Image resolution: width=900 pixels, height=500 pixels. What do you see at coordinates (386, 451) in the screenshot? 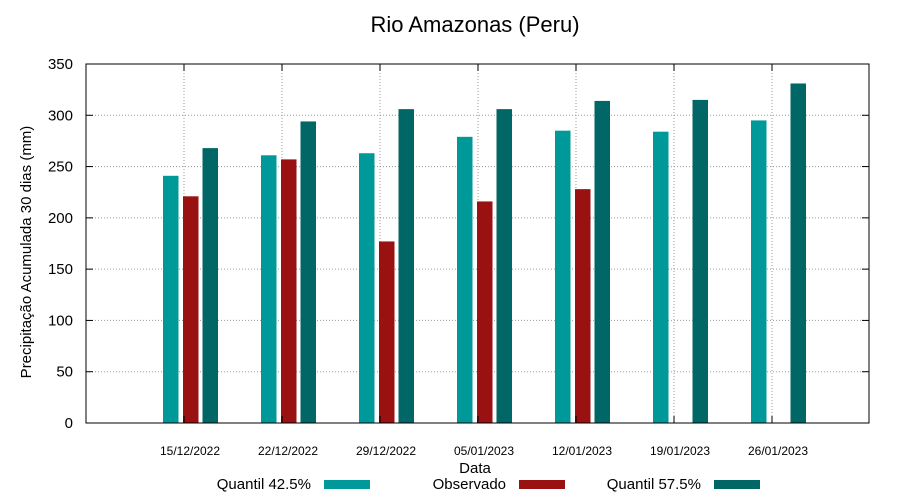
I see `x-tick-label: 29/12/2022` at bounding box center [386, 451].